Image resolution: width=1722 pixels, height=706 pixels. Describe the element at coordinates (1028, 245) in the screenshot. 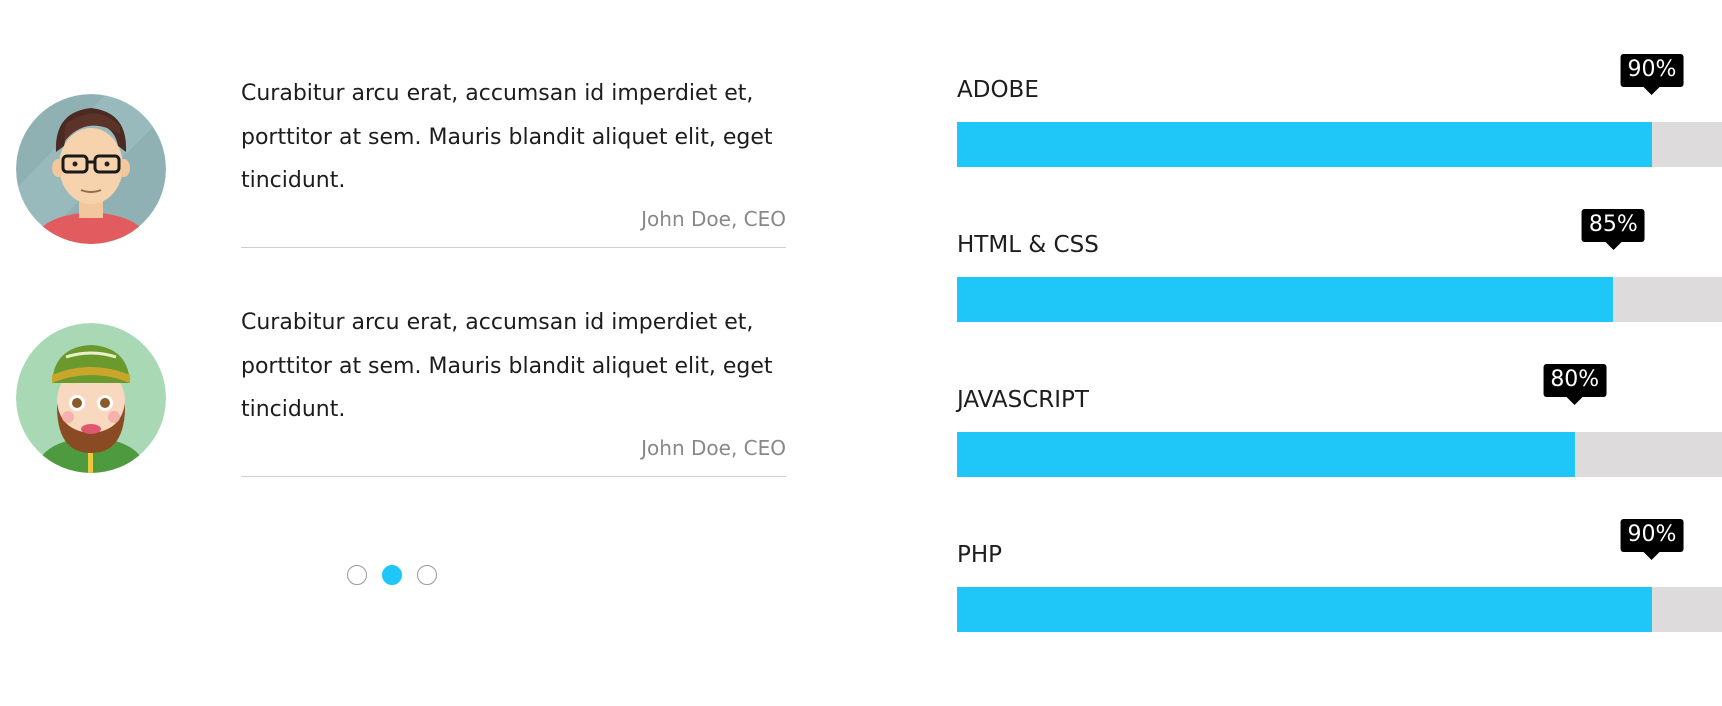

I see `skill-label: HTML & CSS` at that location.